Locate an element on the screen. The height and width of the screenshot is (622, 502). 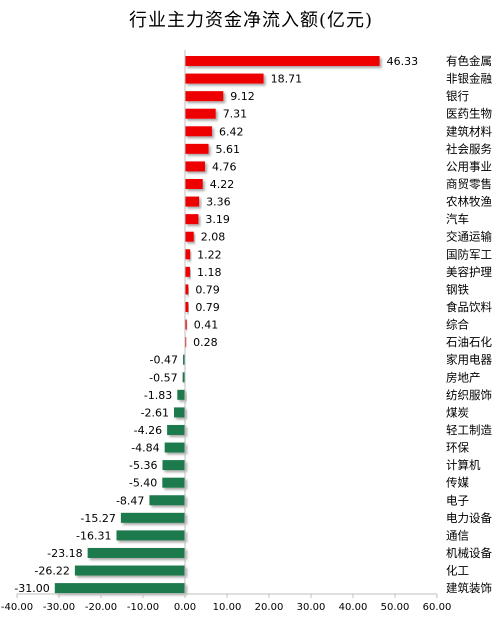
category-label-20: 煤炭 is located at coordinates (457, 412).